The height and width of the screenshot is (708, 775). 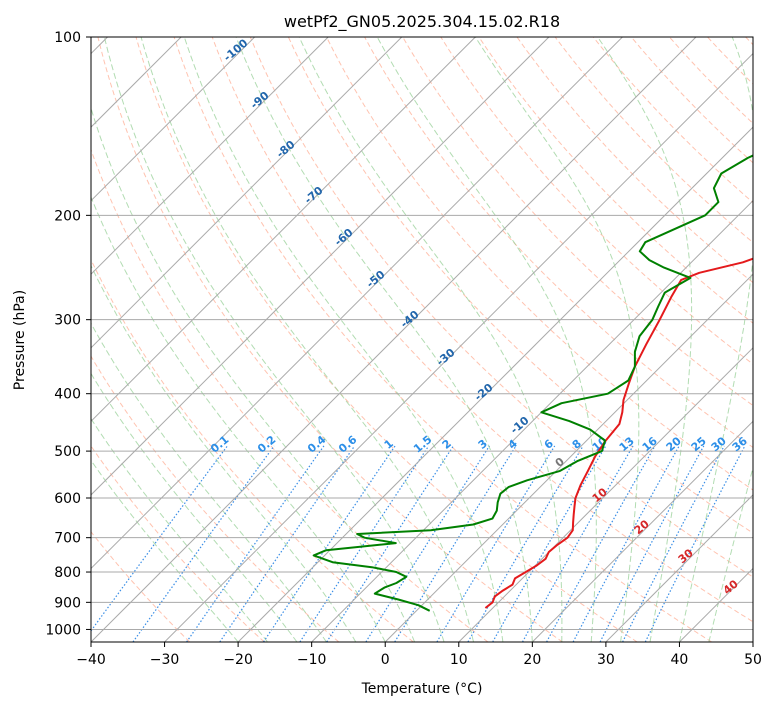 What do you see at coordinates (459, 660) in the screenshot?
I see `x-tick-label: 10` at bounding box center [459, 660].